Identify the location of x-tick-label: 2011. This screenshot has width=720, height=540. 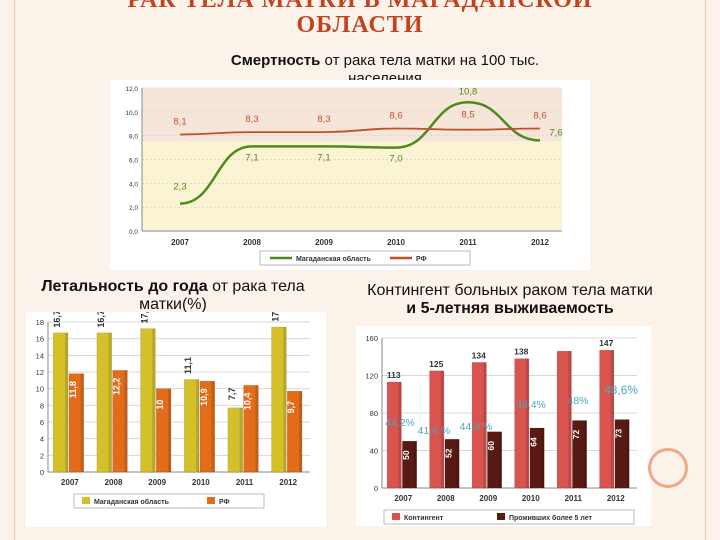
(468, 242).